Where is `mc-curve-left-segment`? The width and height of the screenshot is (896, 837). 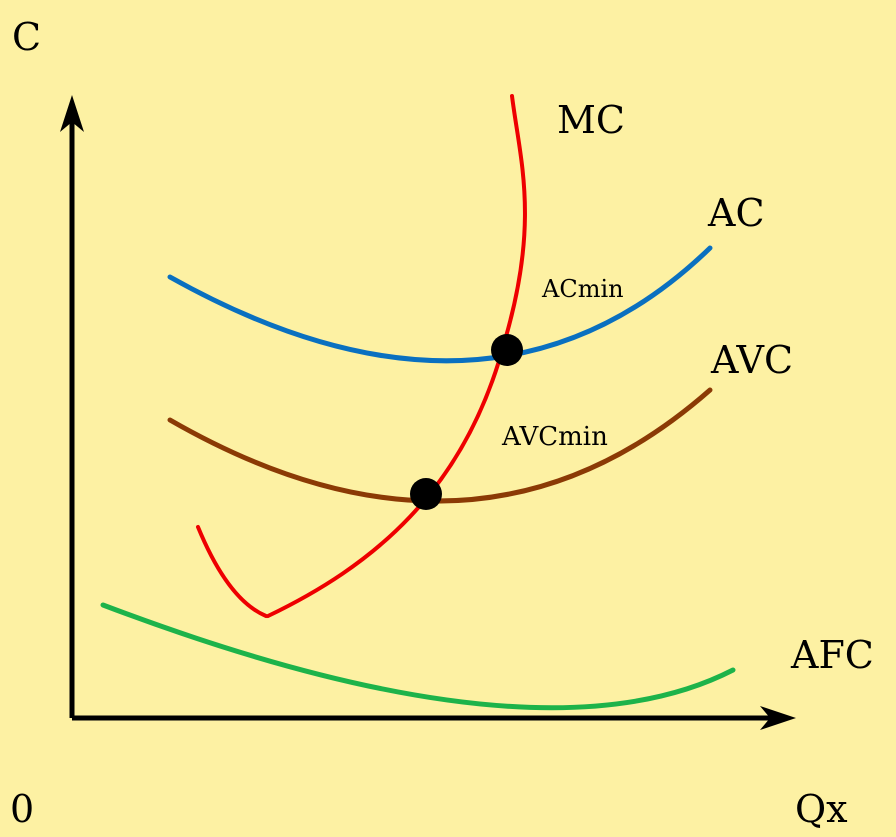 mc-curve-left-segment is located at coordinates (232, 571).